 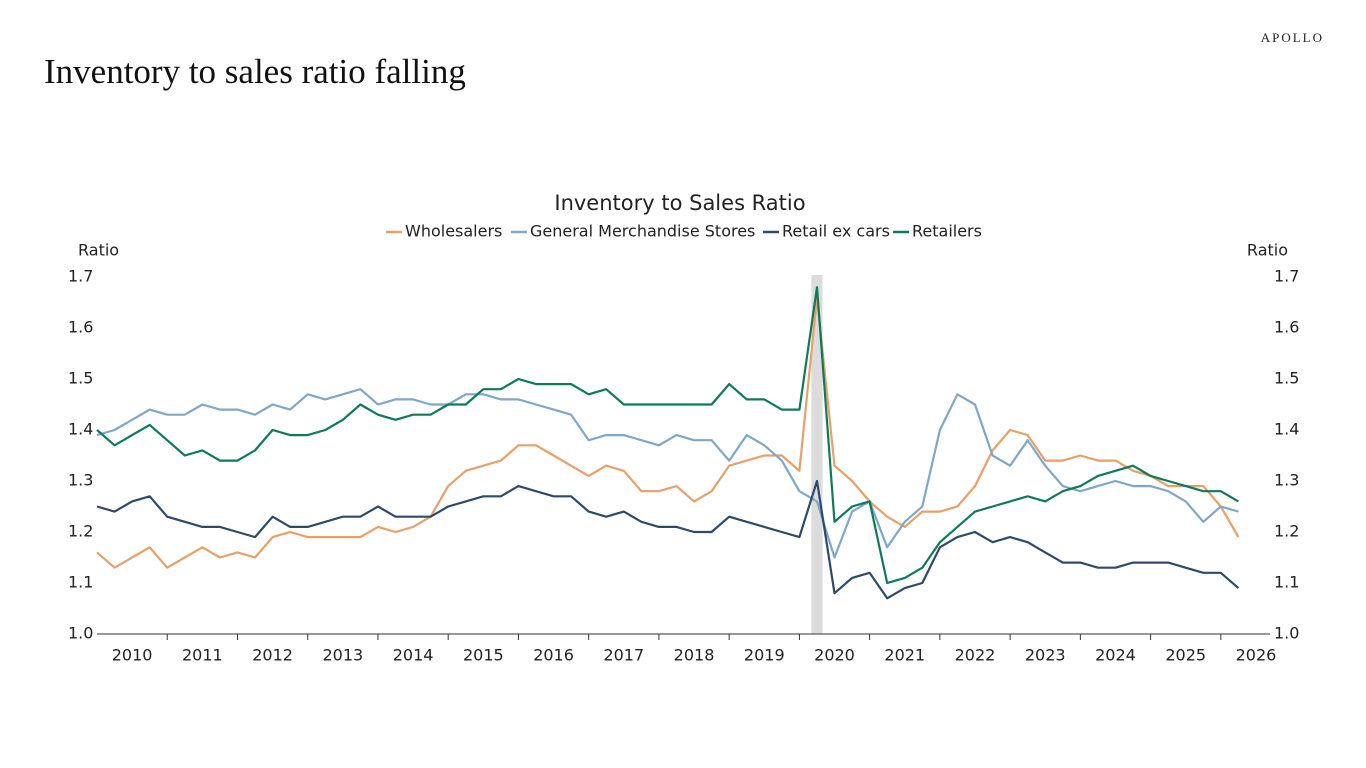 I want to click on y2-tick-label: 1.2, so click(x=1286, y=531).